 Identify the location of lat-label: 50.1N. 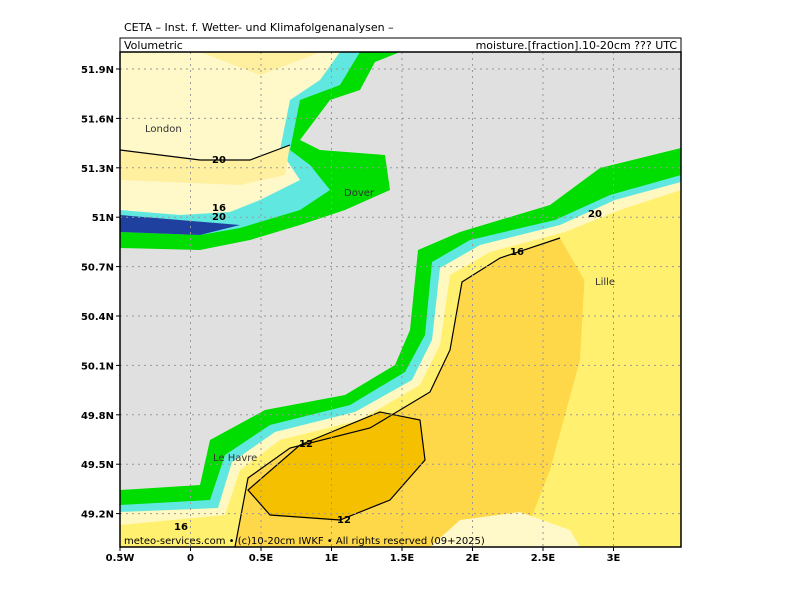
(97, 366).